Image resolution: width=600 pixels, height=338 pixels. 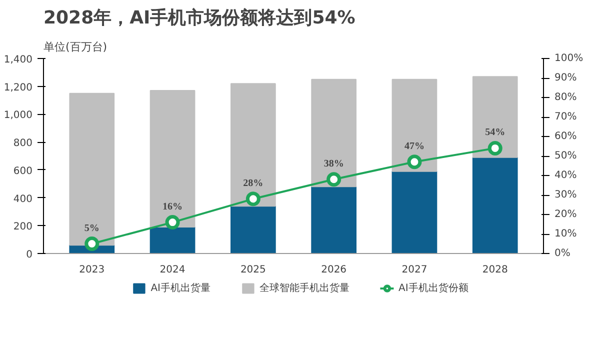 What do you see at coordinates (565, 117) in the screenshot?
I see `y2-tick-label: 70%` at bounding box center [565, 117].